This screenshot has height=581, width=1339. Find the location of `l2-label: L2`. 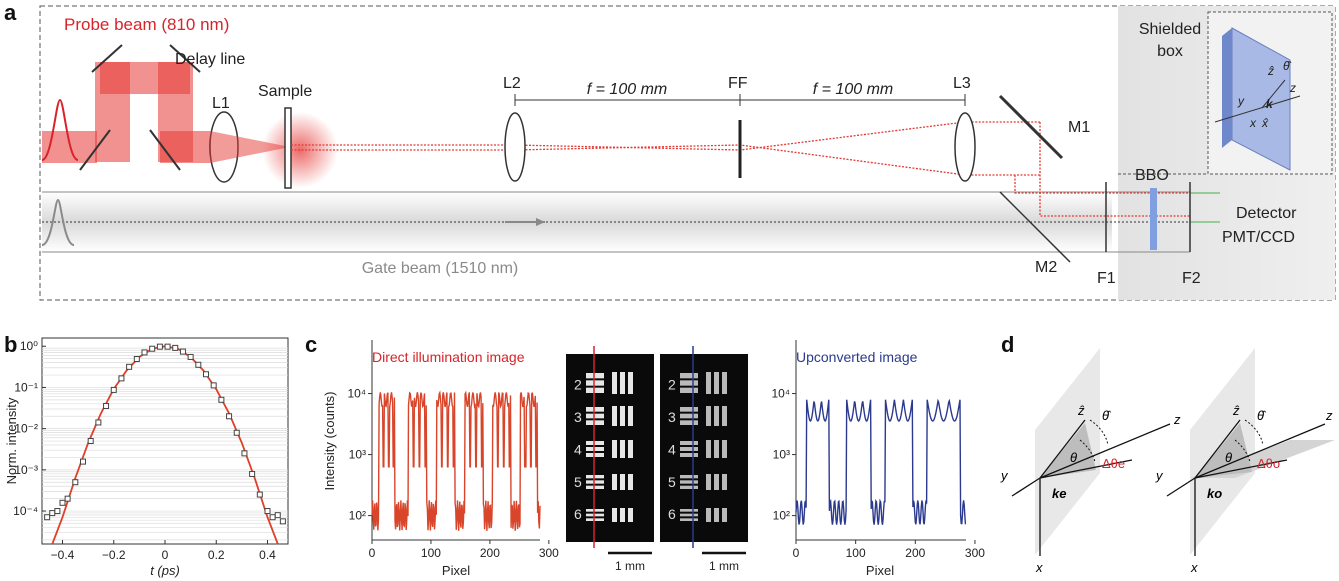

l2-label: L2 is located at coordinates (512, 83).